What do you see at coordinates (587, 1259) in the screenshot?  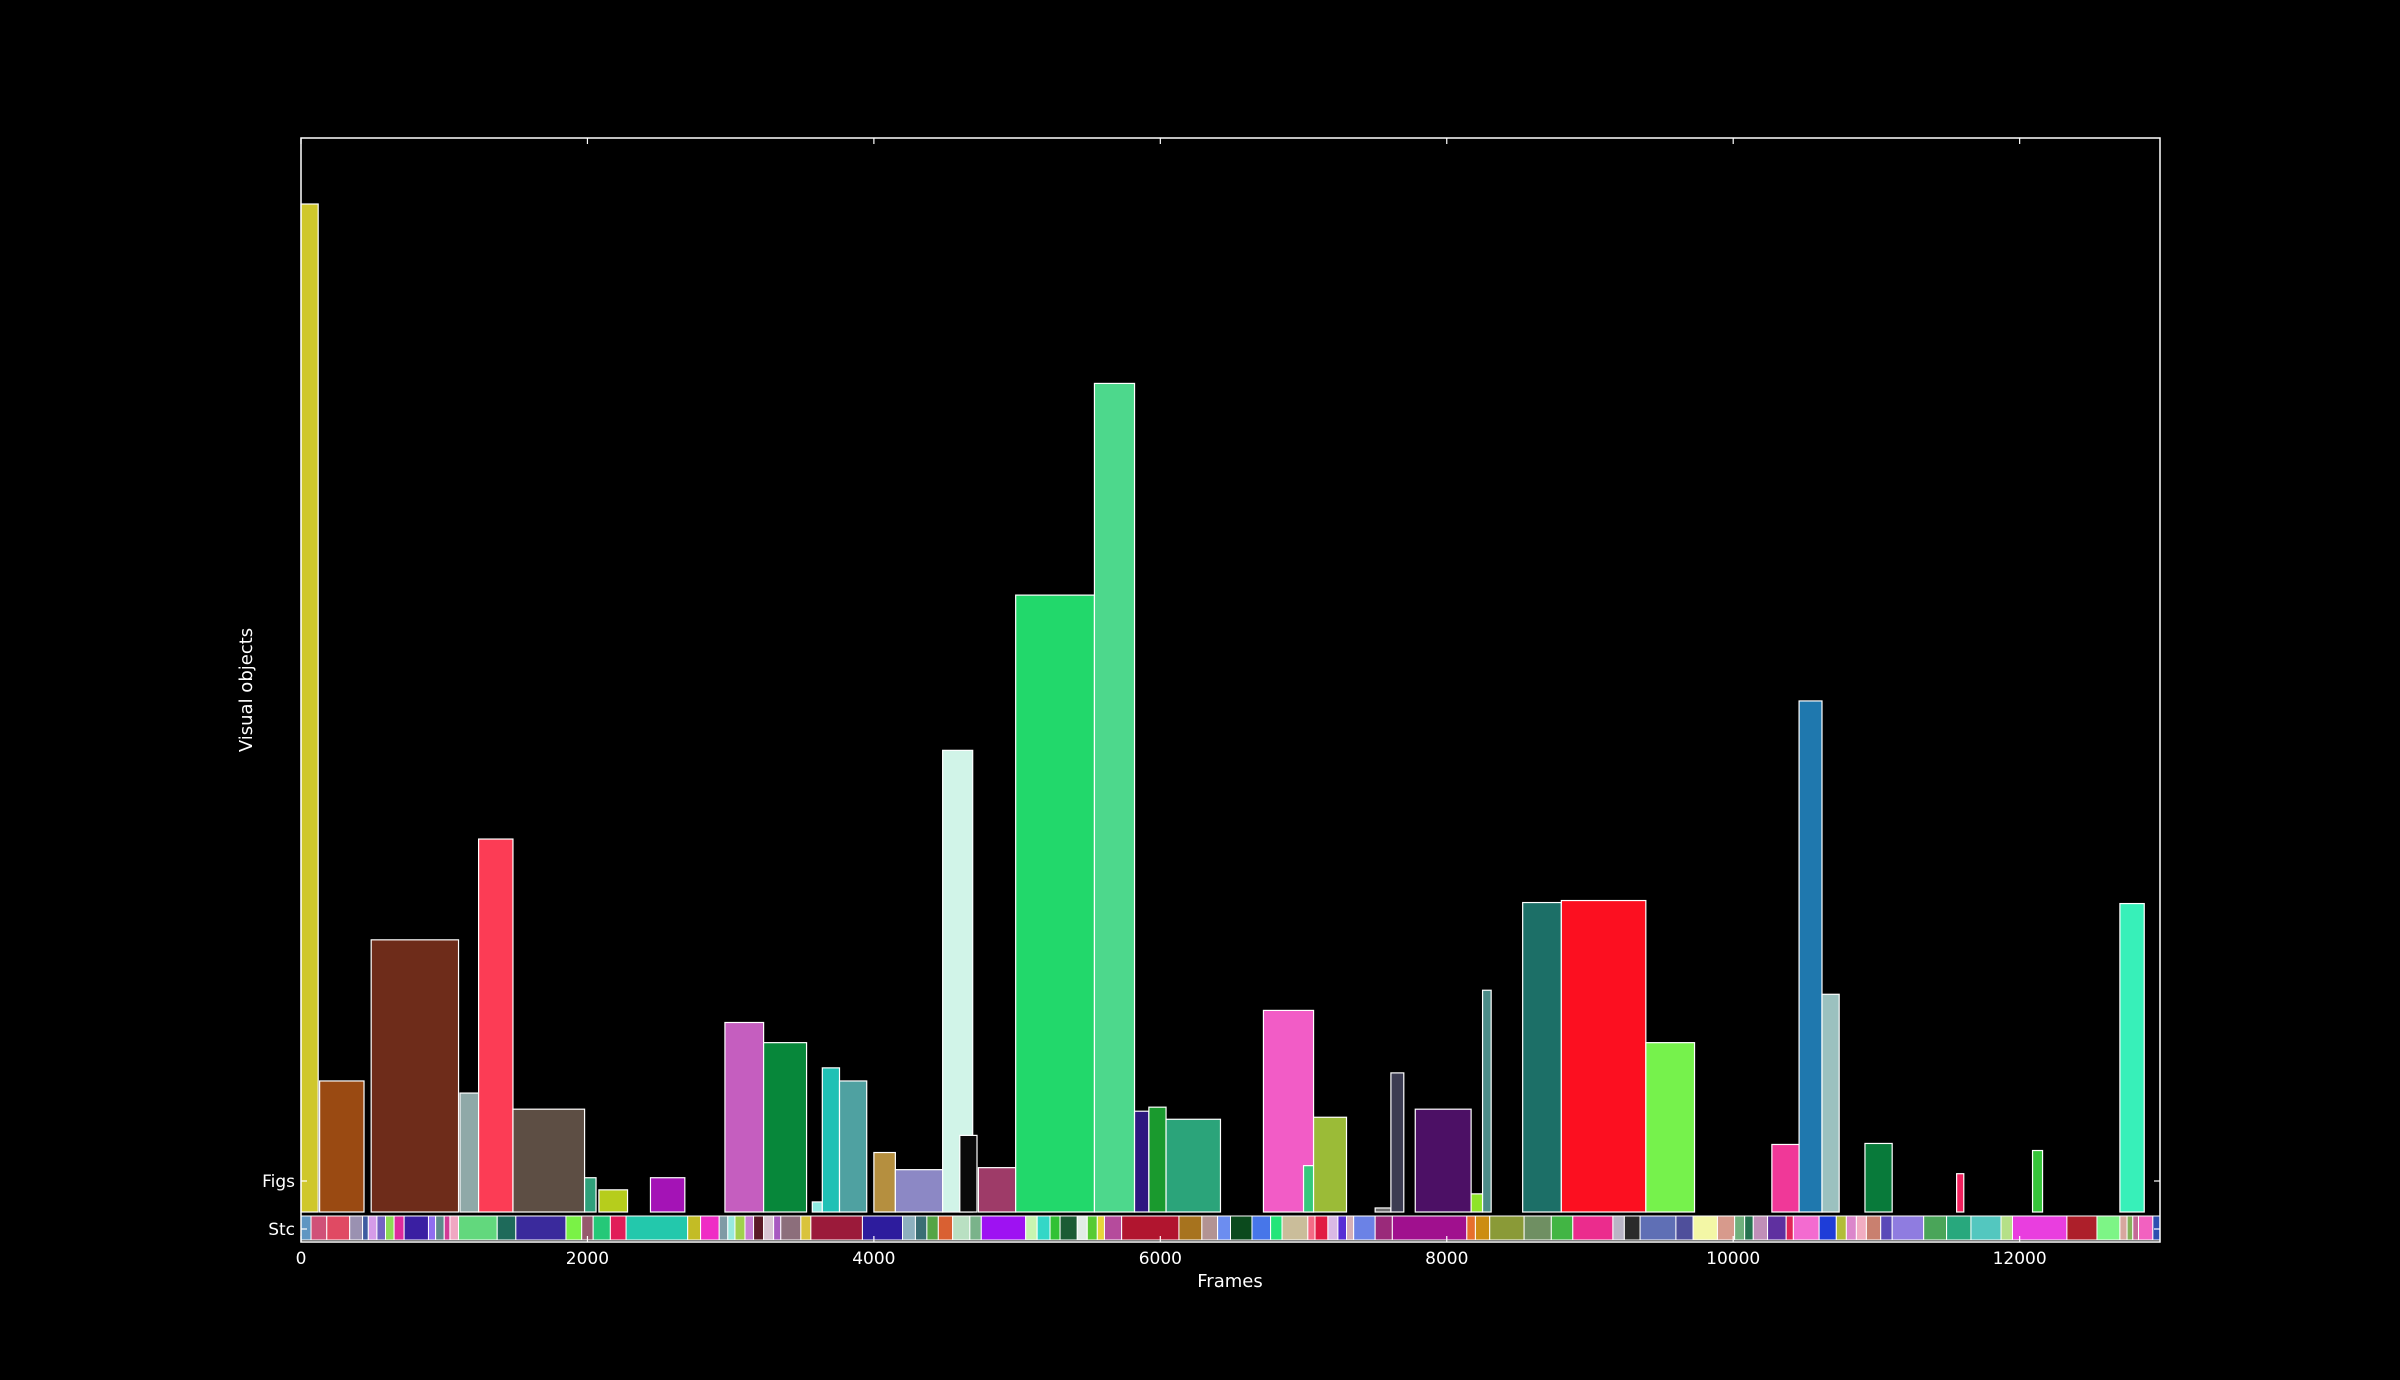 I see `x-tick-label-1: 2000` at bounding box center [587, 1259].